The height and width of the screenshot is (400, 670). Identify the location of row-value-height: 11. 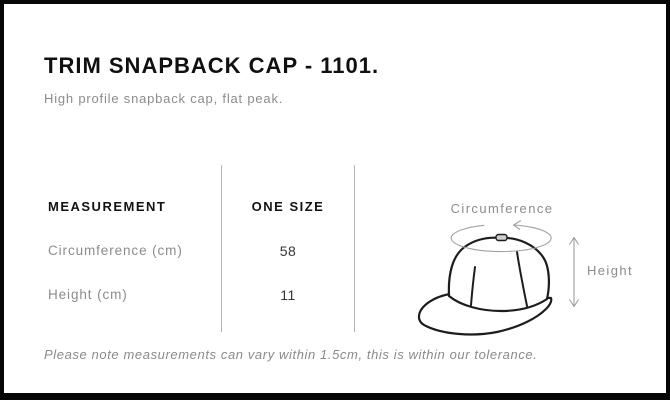
(288, 295).